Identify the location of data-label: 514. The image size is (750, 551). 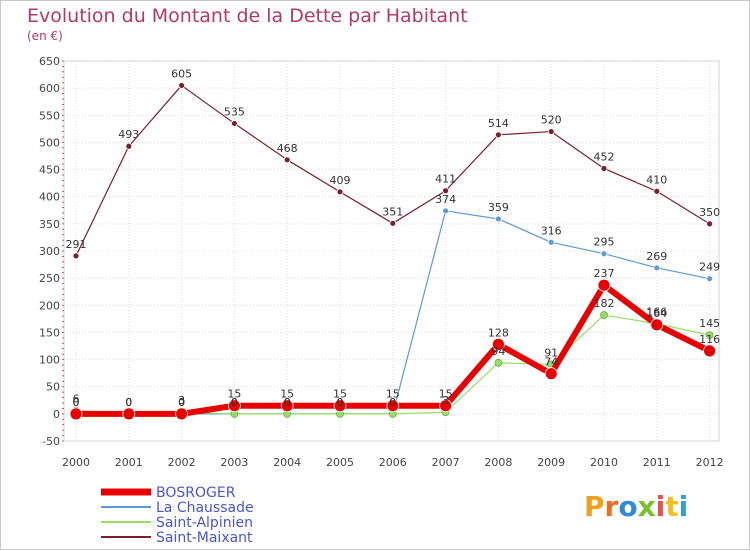
(498, 123).